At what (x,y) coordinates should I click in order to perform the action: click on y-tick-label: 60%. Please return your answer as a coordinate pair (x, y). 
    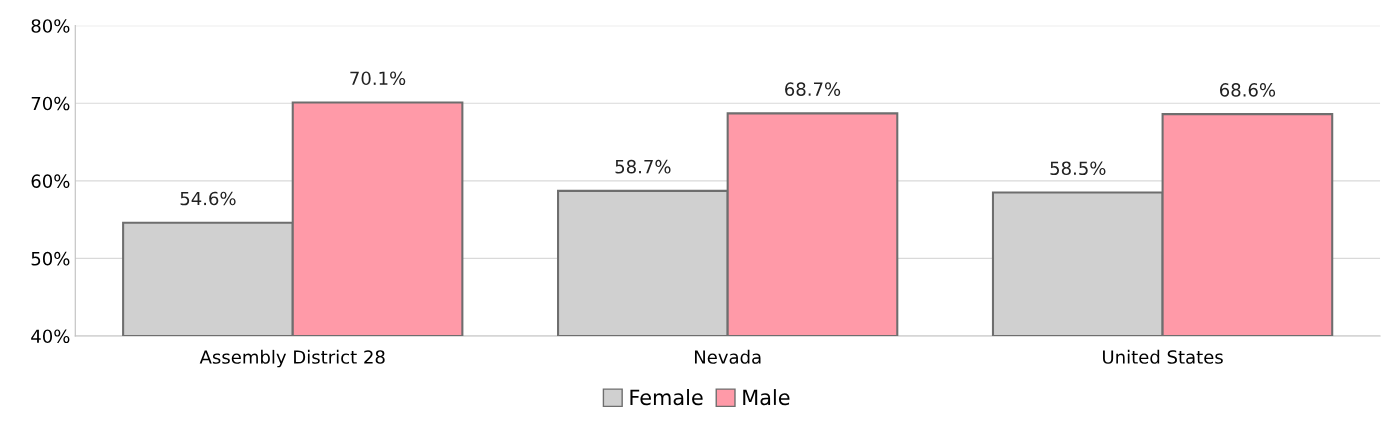
    Looking at the image, I should click on (50, 181).